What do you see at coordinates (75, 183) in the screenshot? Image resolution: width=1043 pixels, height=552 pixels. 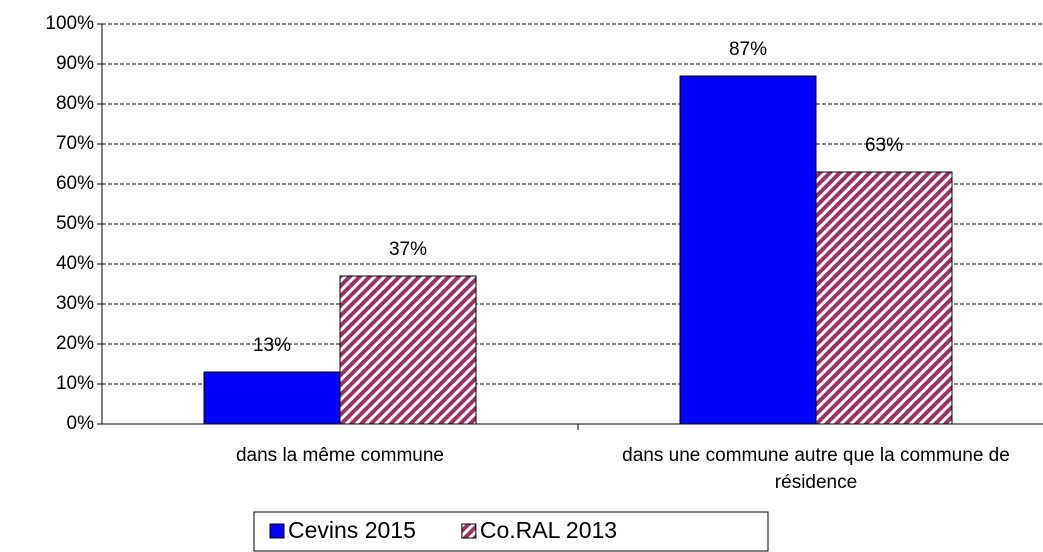 I see `y-tick-label: 60%` at bounding box center [75, 183].